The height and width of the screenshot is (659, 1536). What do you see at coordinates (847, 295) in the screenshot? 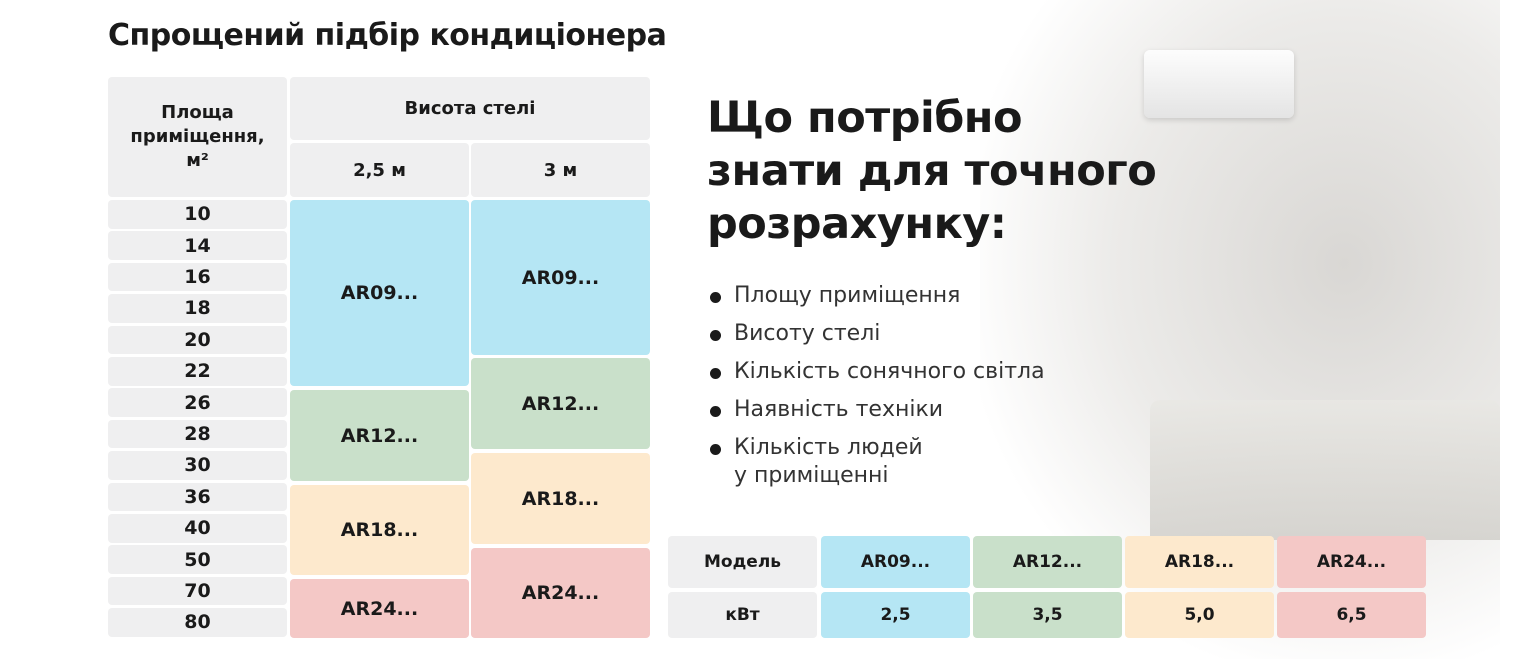
I see `info-item-text: Площу приміщення` at bounding box center [847, 295].